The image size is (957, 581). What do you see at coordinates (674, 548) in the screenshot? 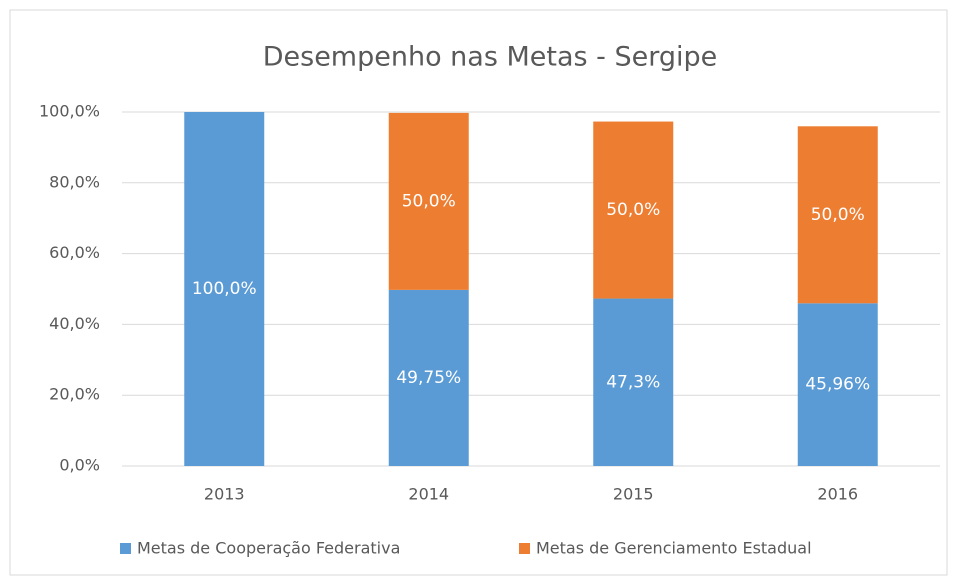
I see `legend-label: Metas de Gerenciamento Estadual` at bounding box center [674, 548].